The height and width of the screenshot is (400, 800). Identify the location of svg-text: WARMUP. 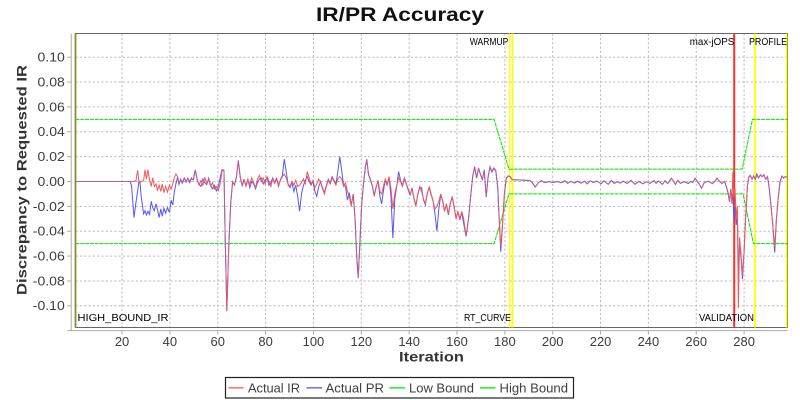
(489, 42).